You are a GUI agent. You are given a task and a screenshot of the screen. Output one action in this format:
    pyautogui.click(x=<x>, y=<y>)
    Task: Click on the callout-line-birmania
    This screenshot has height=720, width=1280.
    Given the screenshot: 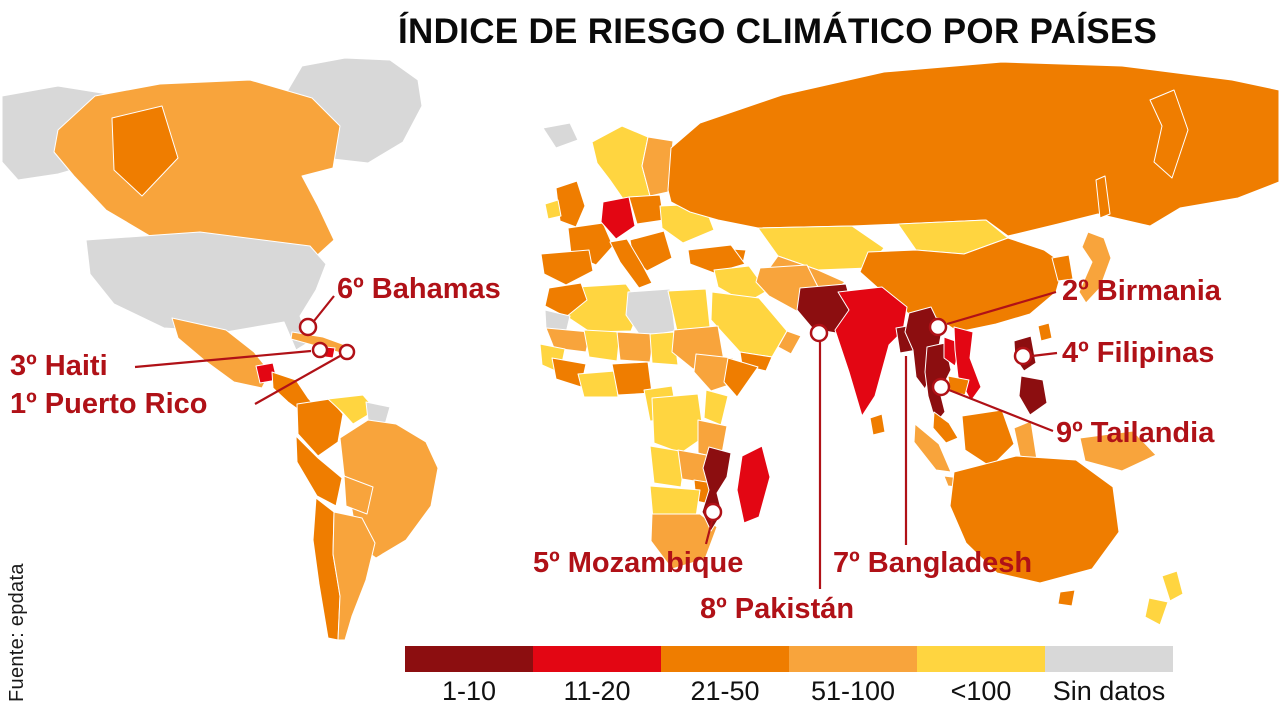 What is the action you would take?
    pyautogui.click(x=1001, y=308)
    